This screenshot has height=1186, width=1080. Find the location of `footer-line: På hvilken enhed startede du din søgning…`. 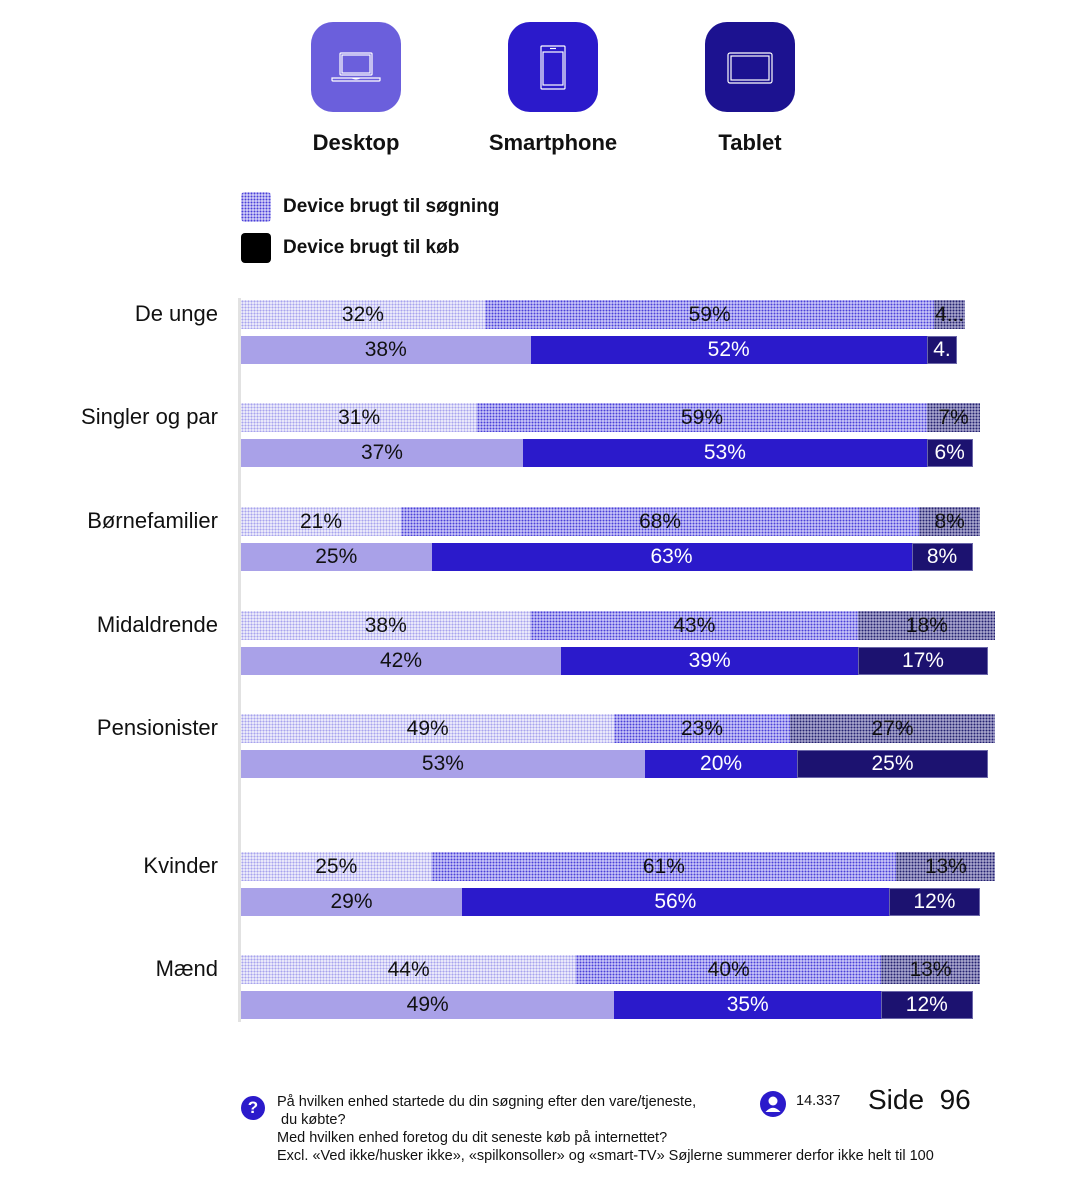

footer-line: På hvilken enhed startede du din søgning… is located at coordinates (487, 1102).